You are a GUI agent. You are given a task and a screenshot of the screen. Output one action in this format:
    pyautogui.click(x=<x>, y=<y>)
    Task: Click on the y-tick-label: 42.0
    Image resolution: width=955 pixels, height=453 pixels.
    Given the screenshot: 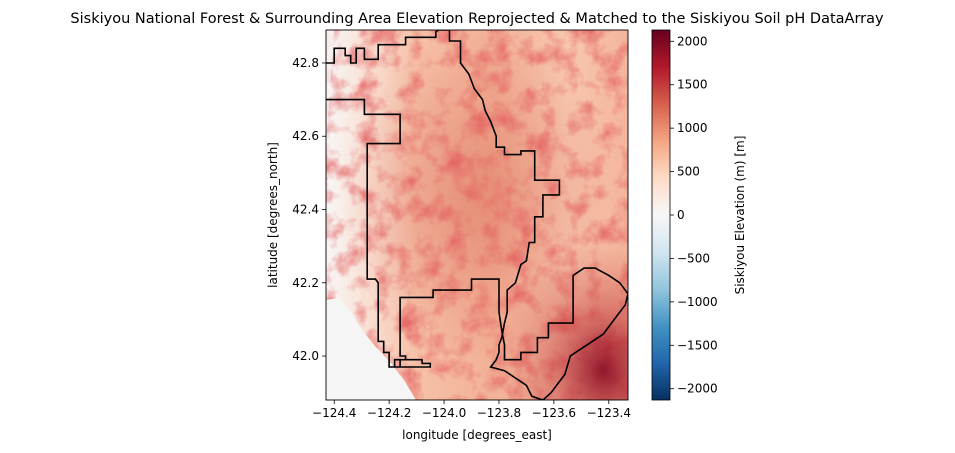 What is the action you would take?
    pyautogui.click(x=305, y=356)
    